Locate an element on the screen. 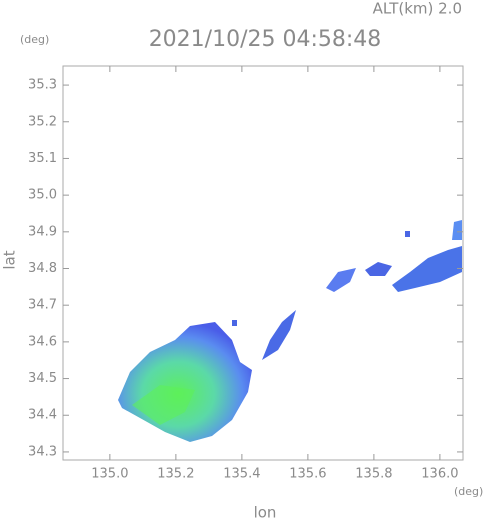 The width and height of the screenshot is (491, 525). chart-title: 2021/10/25 04:58:48 is located at coordinates (265, 39).